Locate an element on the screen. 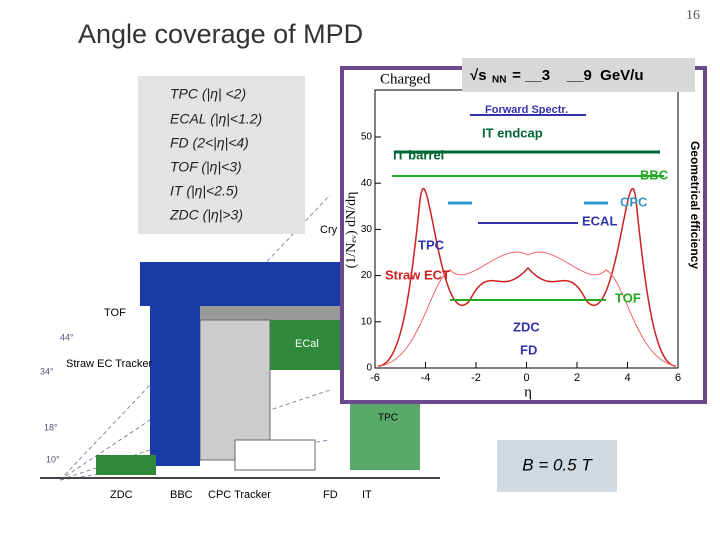  detector-label: ECal is located at coordinates (307, 344).